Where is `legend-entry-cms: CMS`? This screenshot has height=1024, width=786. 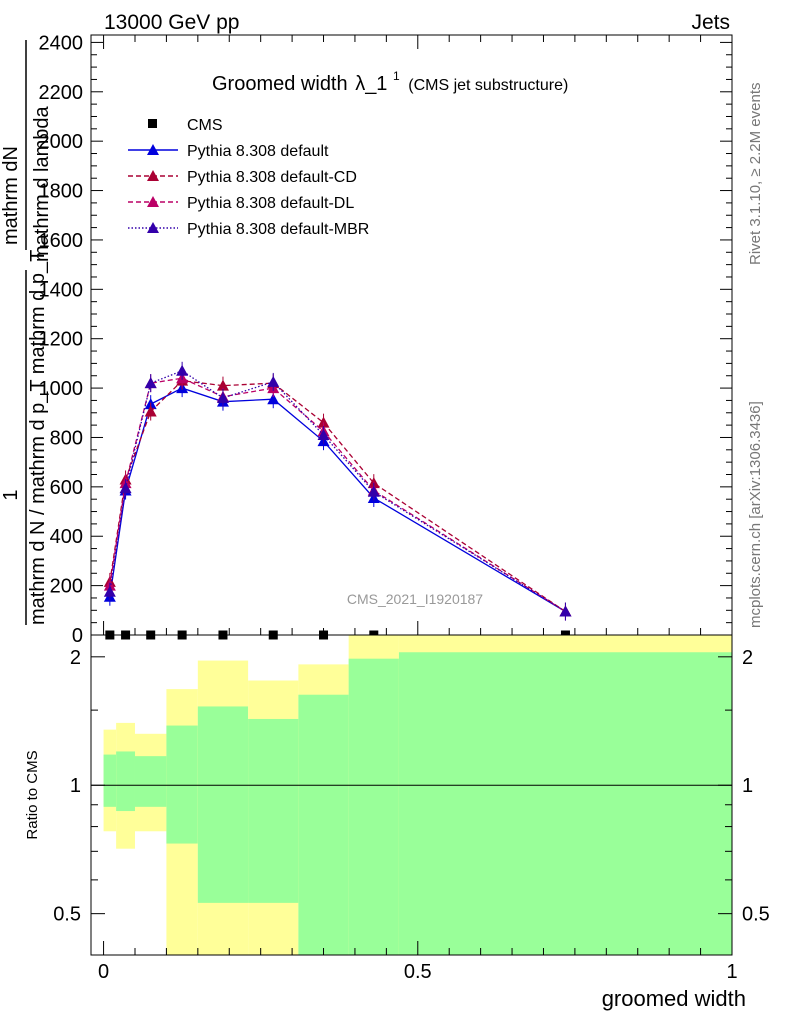
legend-entry-cms: CMS is located at coordinates (185, 125).